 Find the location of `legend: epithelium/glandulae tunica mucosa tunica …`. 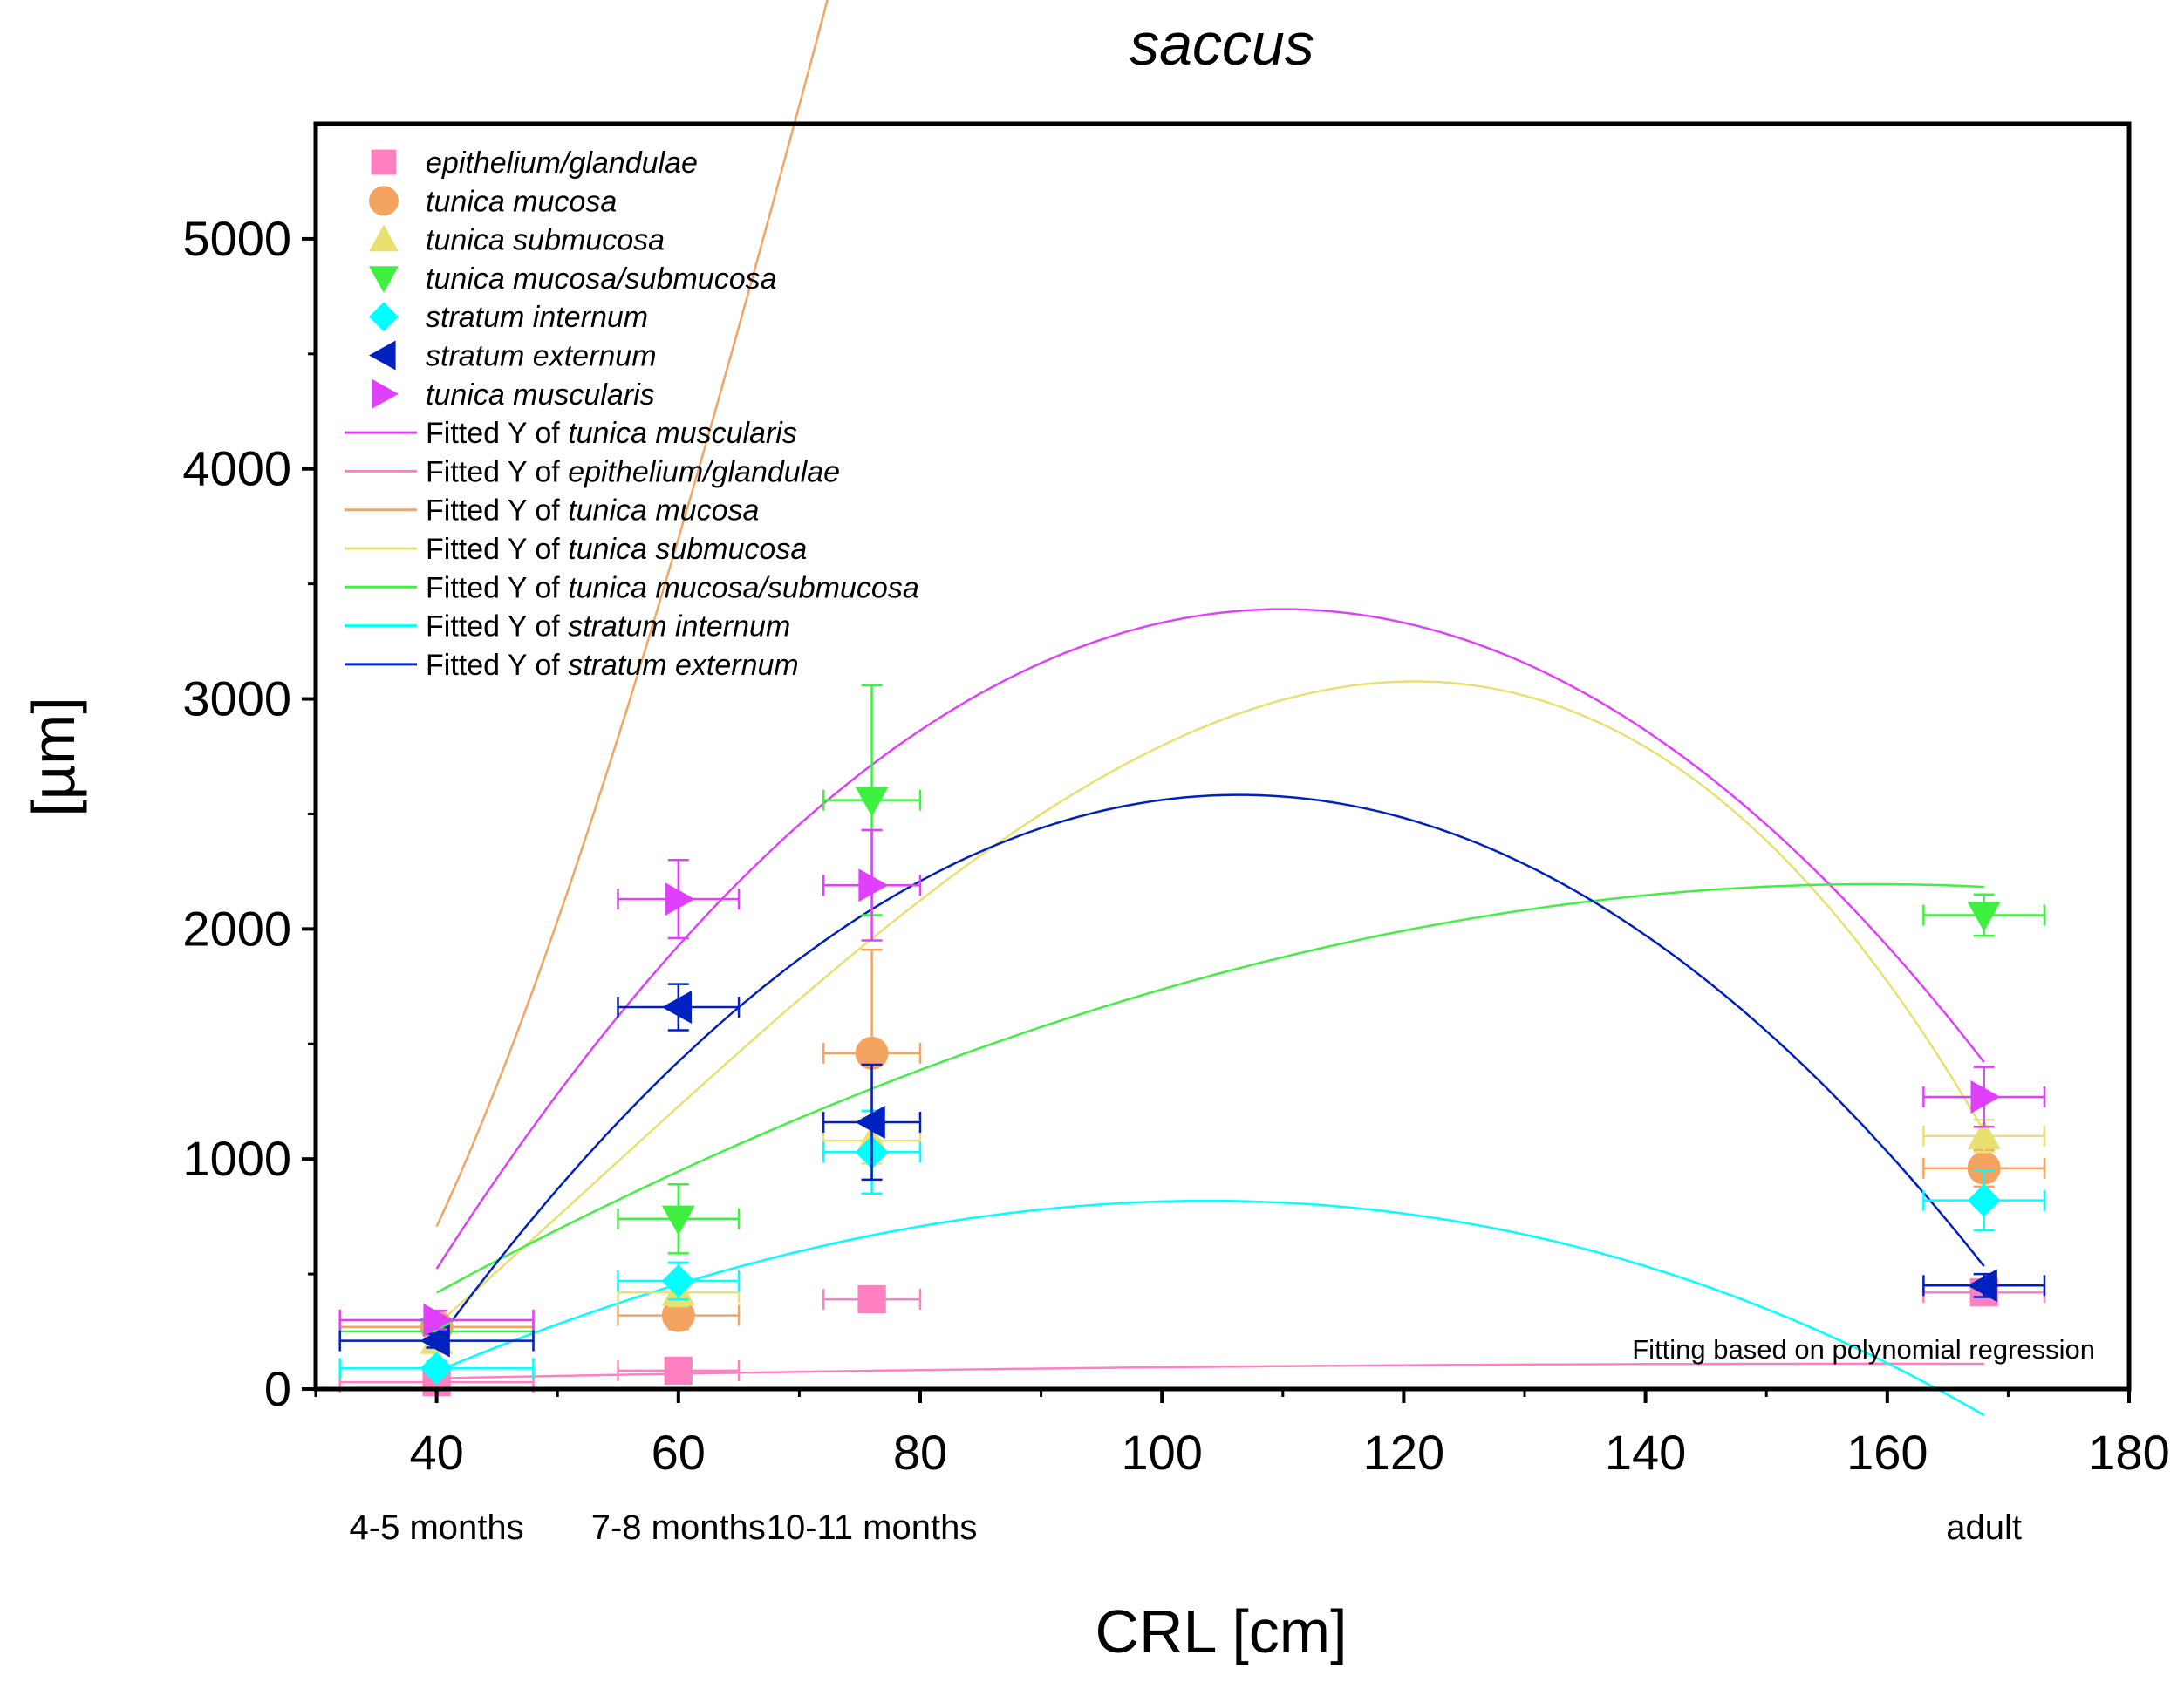

legend: epithelium/glandulae tunica mucosa tunica … is located at coordinates (632, 414).